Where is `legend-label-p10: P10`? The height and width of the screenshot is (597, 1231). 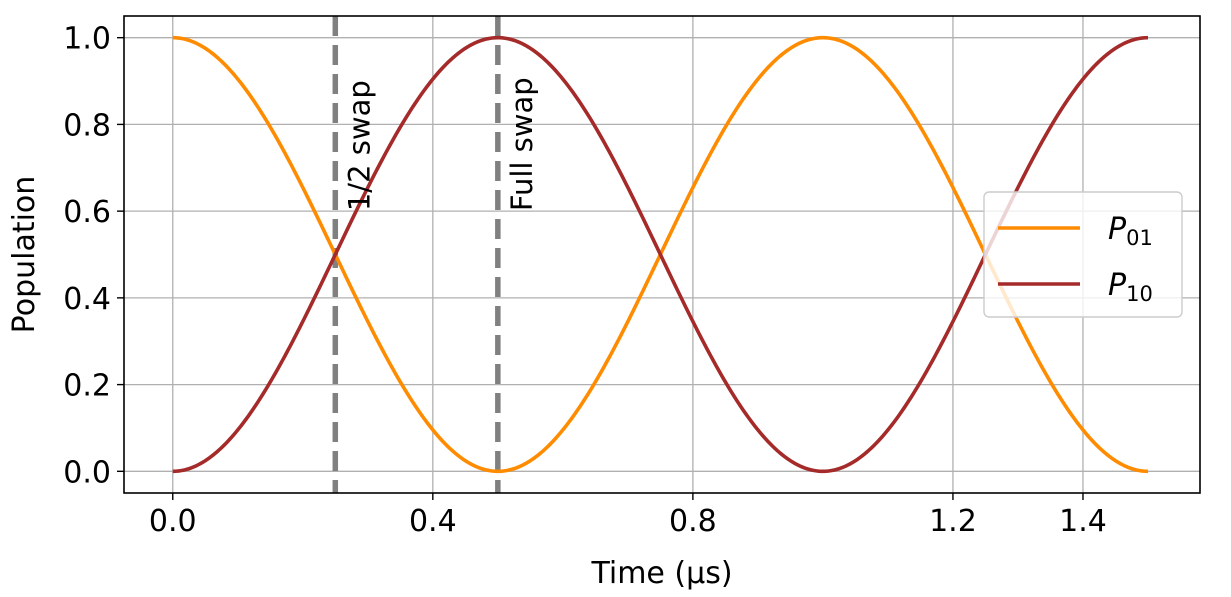 legend-label-p10: P10 is located at coordinates (1130, 287).